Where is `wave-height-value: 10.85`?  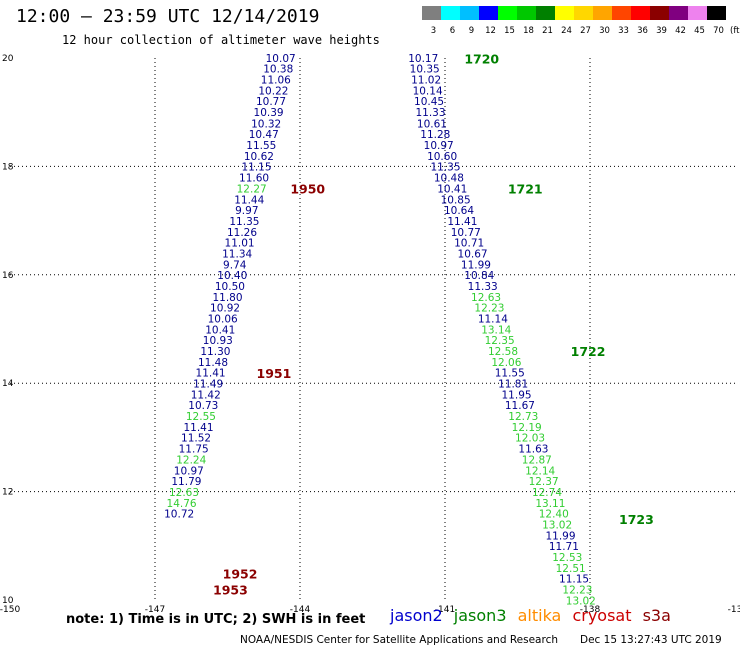
wave-height-value: 10.85 is located at coordinates (456, 200).